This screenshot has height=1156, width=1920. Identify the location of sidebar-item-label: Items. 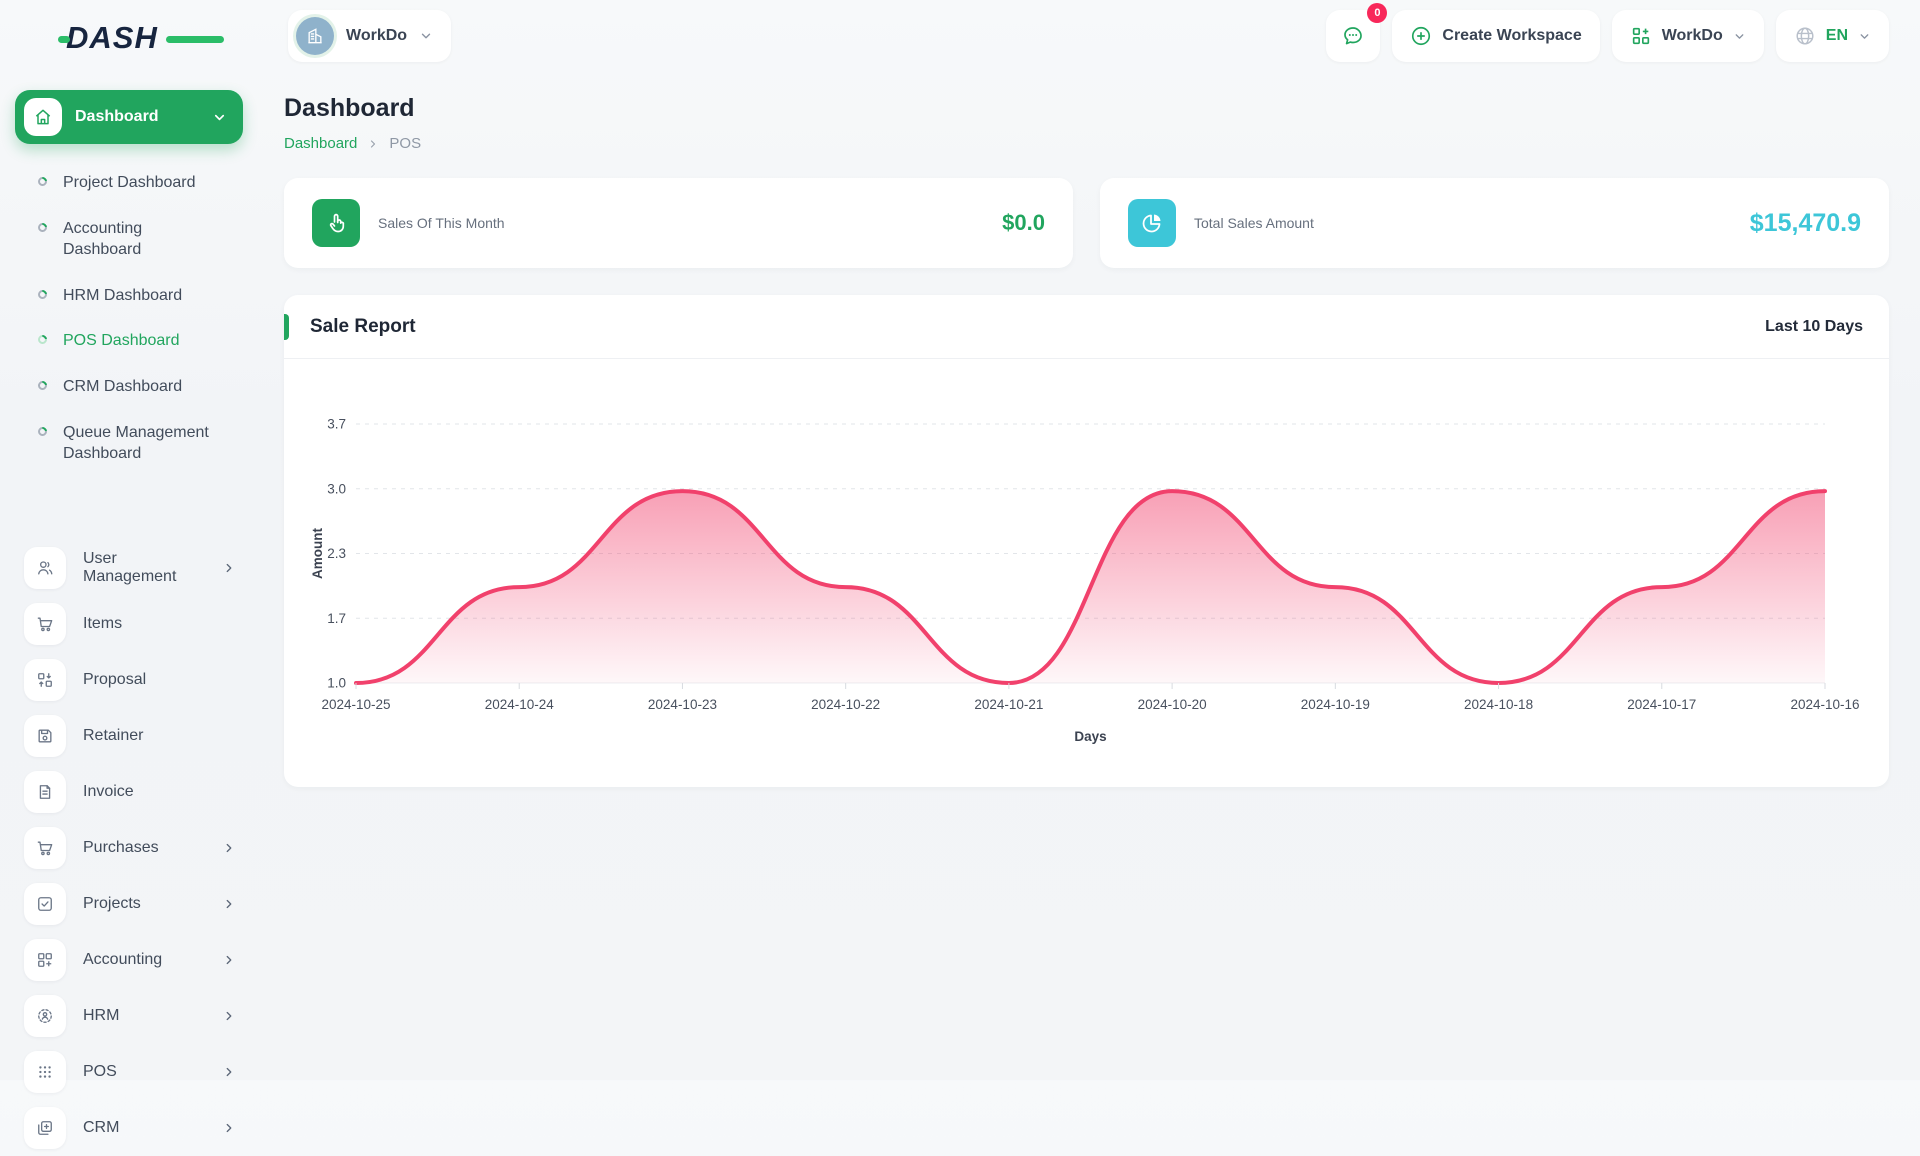
(103, 623).